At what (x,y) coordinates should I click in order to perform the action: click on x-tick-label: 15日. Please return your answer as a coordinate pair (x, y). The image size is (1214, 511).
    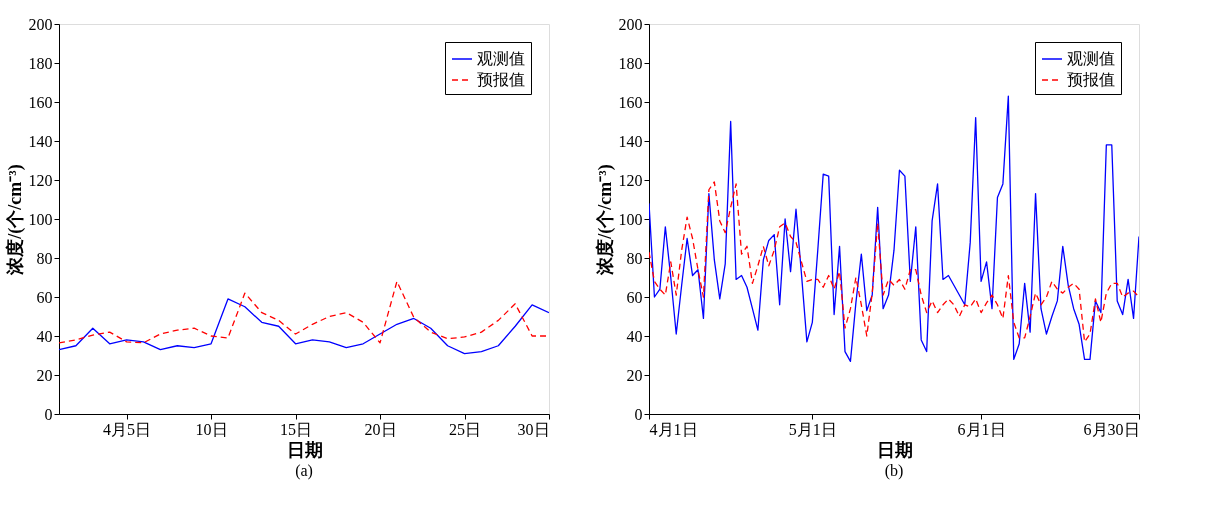
    Looking at the image, I should click on (296, 429).